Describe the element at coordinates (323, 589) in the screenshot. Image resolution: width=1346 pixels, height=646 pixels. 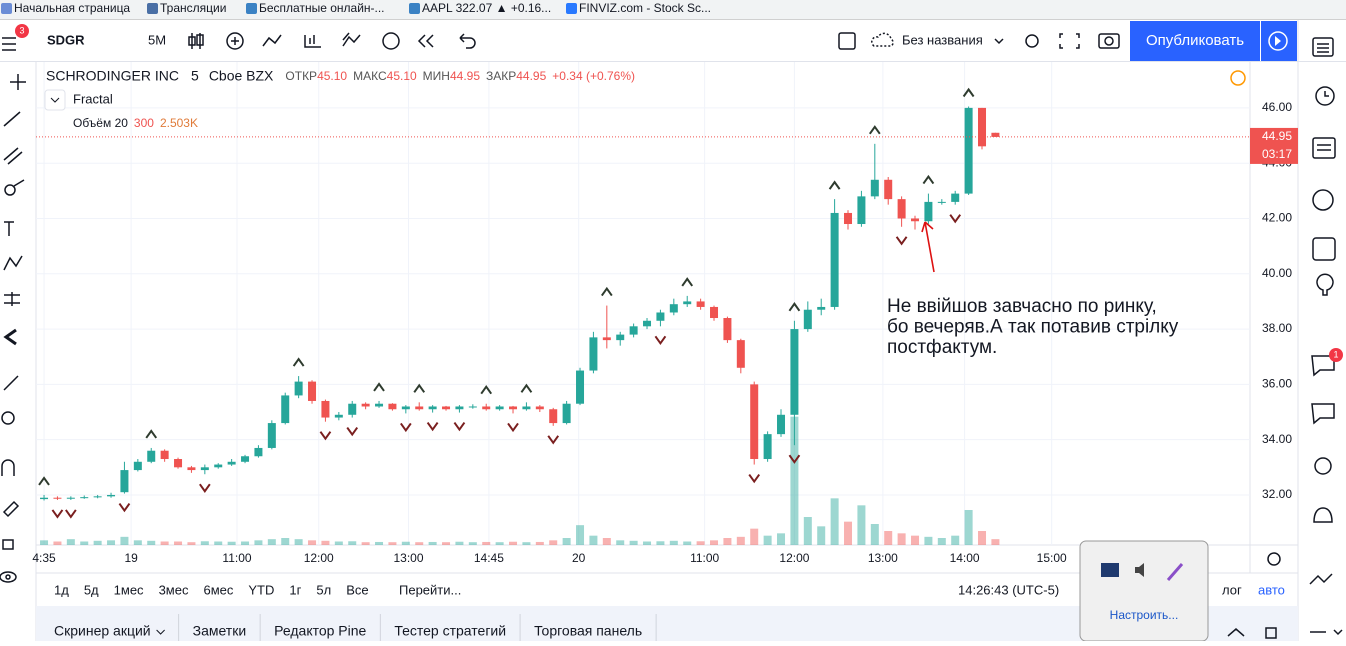
I see `range-button: 5л` at that location.